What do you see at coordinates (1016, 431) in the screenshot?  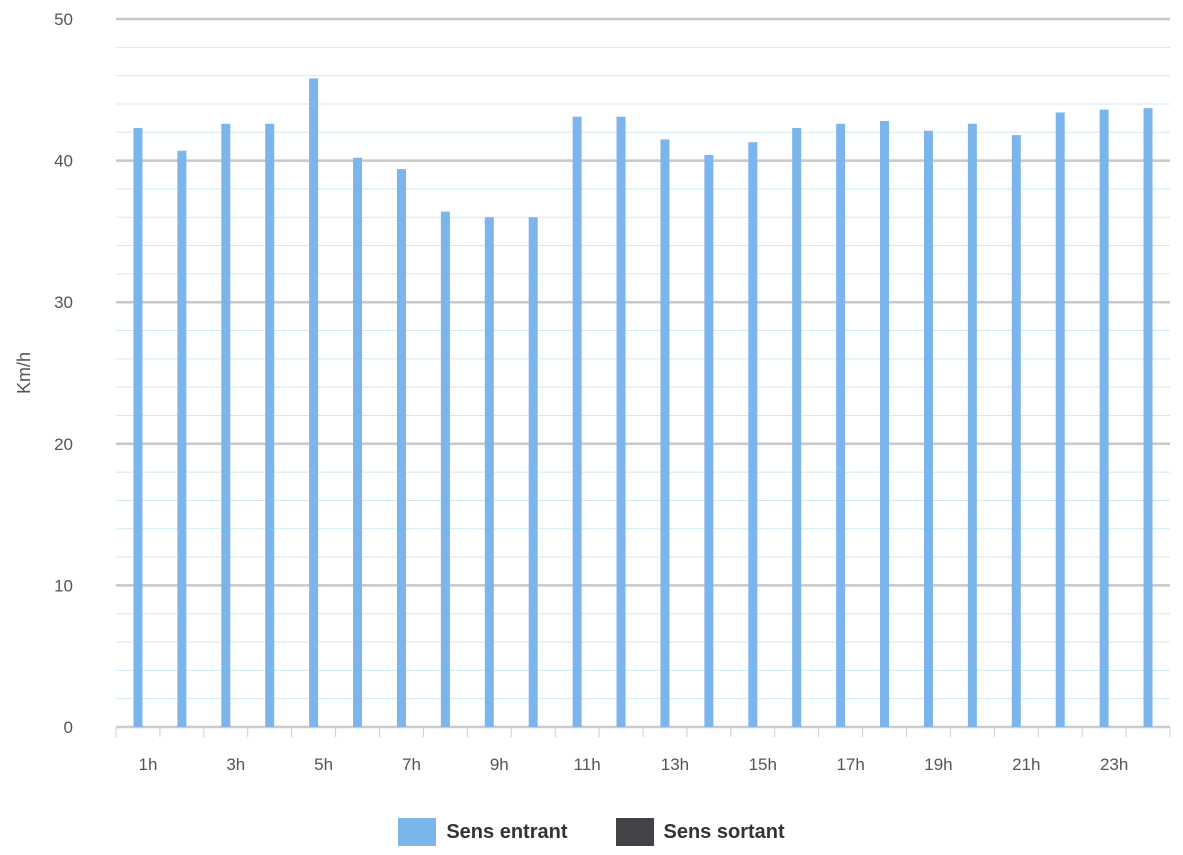 I see `bar-21h` at bounding box center [1016, 431].